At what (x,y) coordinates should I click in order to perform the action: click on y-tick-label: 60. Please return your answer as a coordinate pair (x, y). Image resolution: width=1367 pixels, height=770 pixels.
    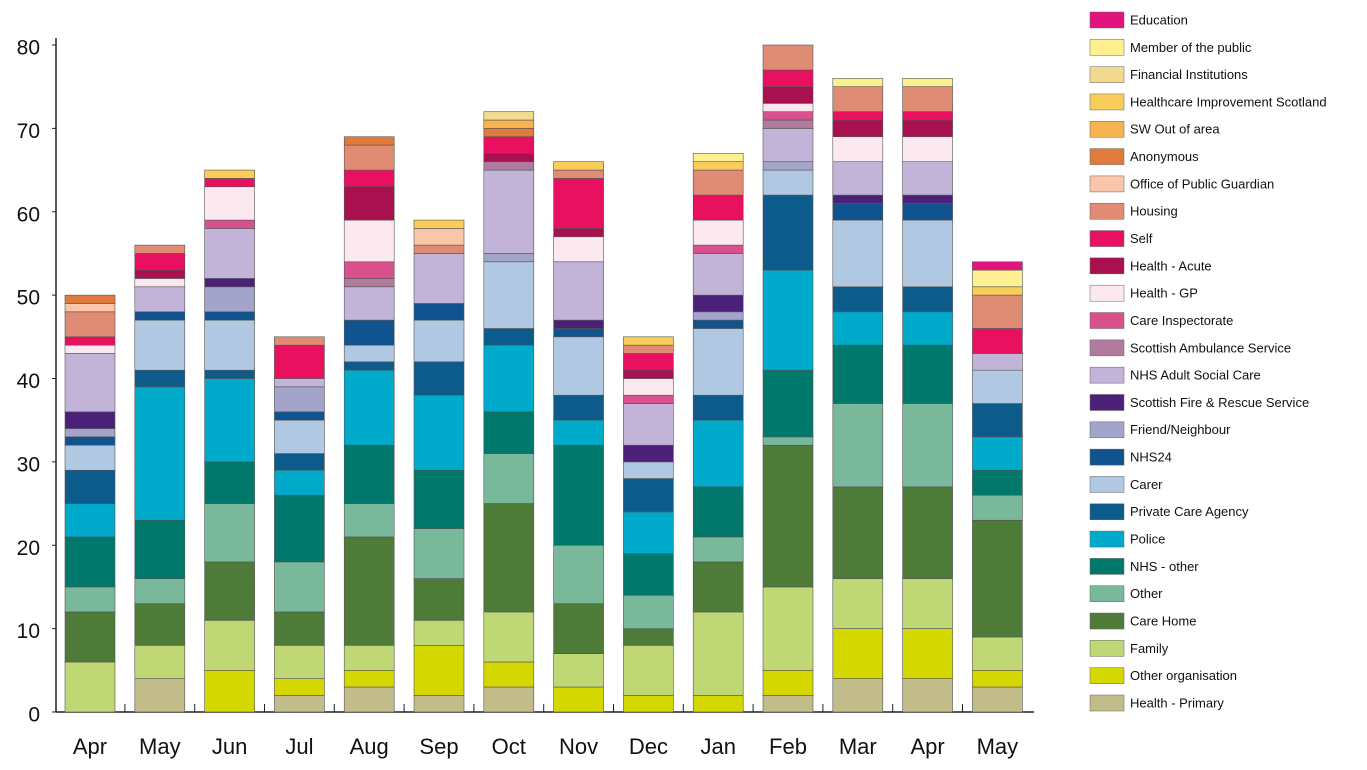
    Looking at the image, I should click on (28, 214).